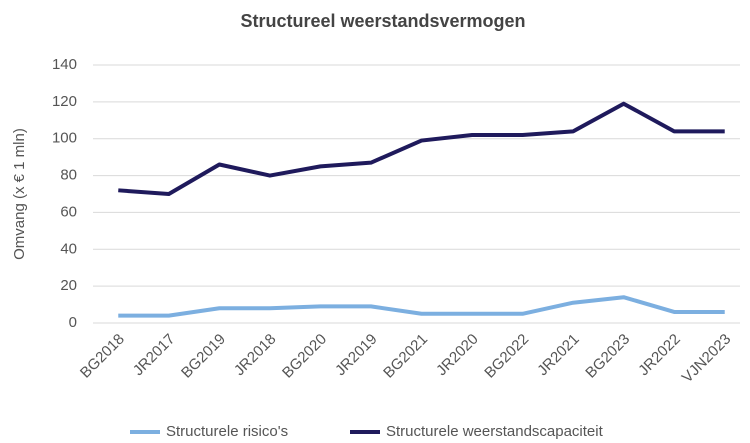 This screenshot has height=443, width=750. I want to click on y-axis-label: Omvang (x € 1 mln), so click(19, 194).